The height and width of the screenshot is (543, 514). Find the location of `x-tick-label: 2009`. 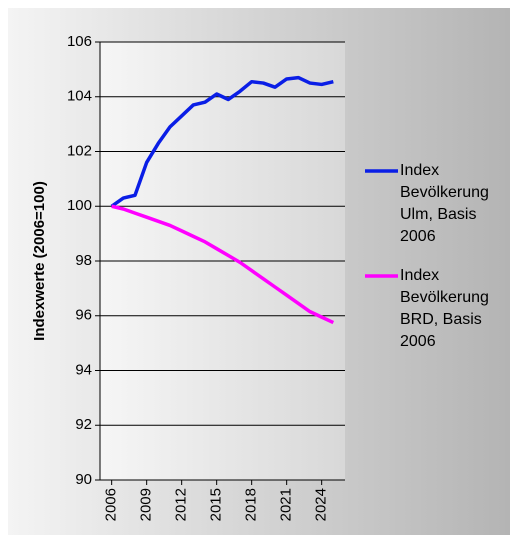

x-tick-label: 2009 is located at coordinates (146, 504).